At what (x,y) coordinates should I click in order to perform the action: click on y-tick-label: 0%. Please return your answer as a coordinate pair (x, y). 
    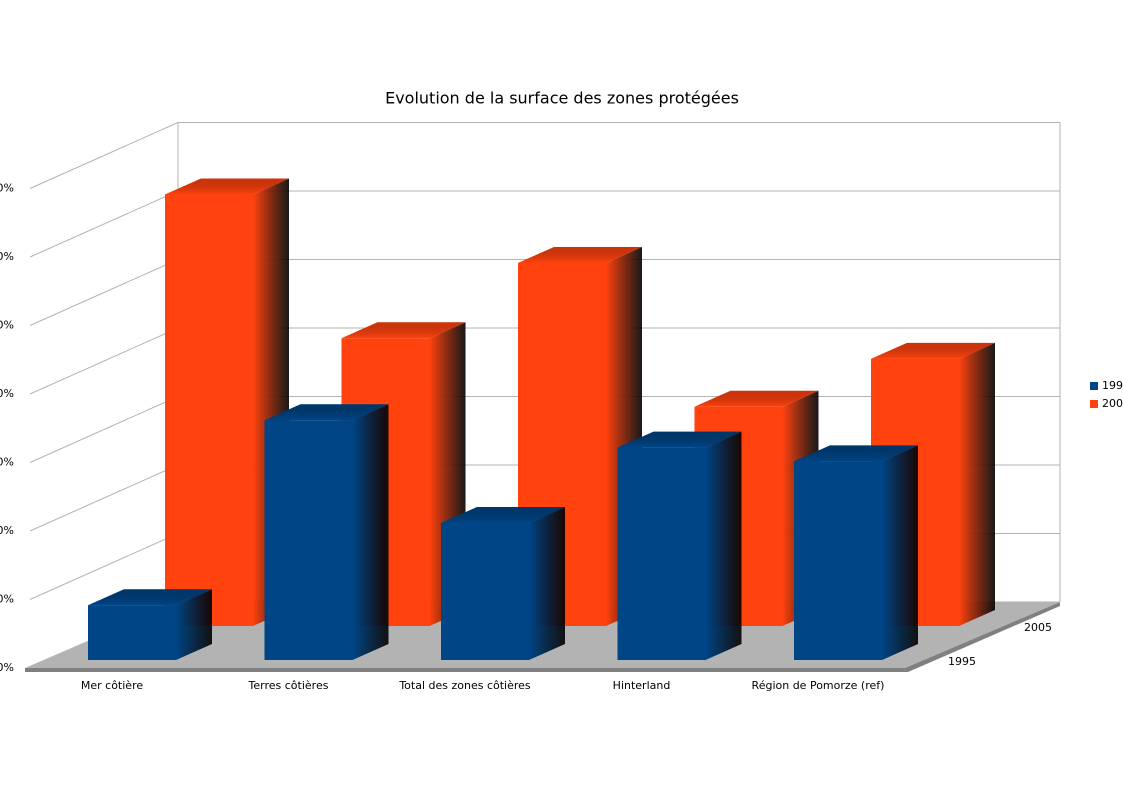
    Looking at the image, I should click on (7, 667).